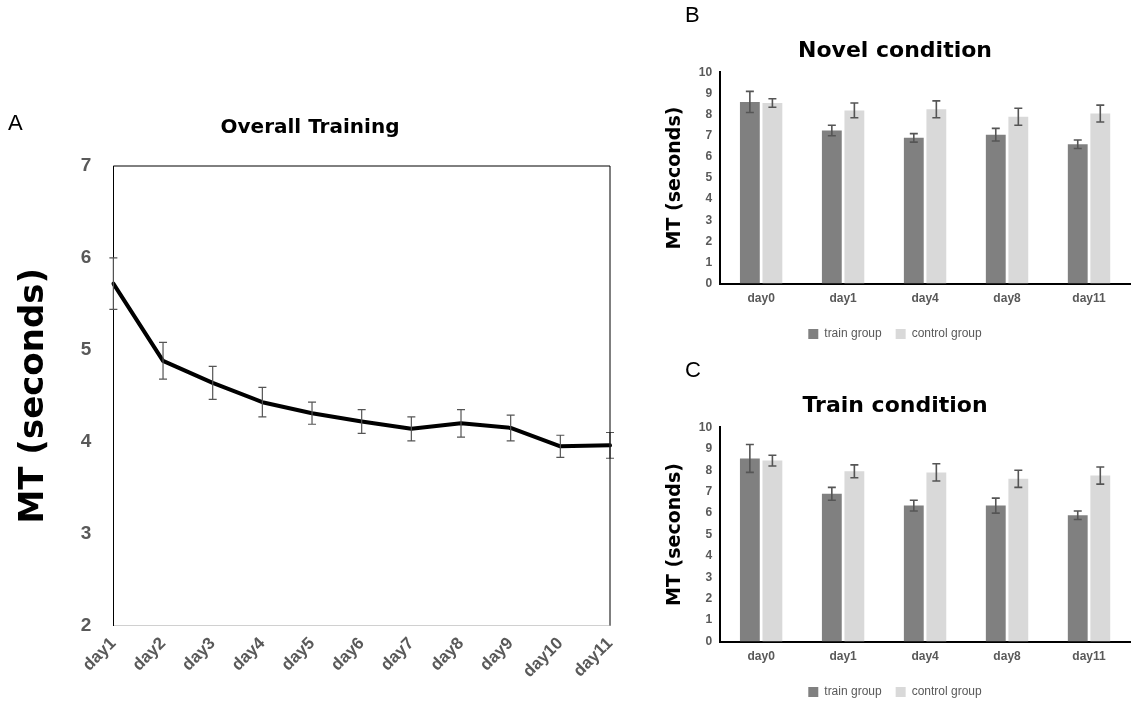 The image size is (1140, 708). What do you see at coordinates (692, 15) in the screenshot?
I see `text: B` at bounding box center [692, 15].